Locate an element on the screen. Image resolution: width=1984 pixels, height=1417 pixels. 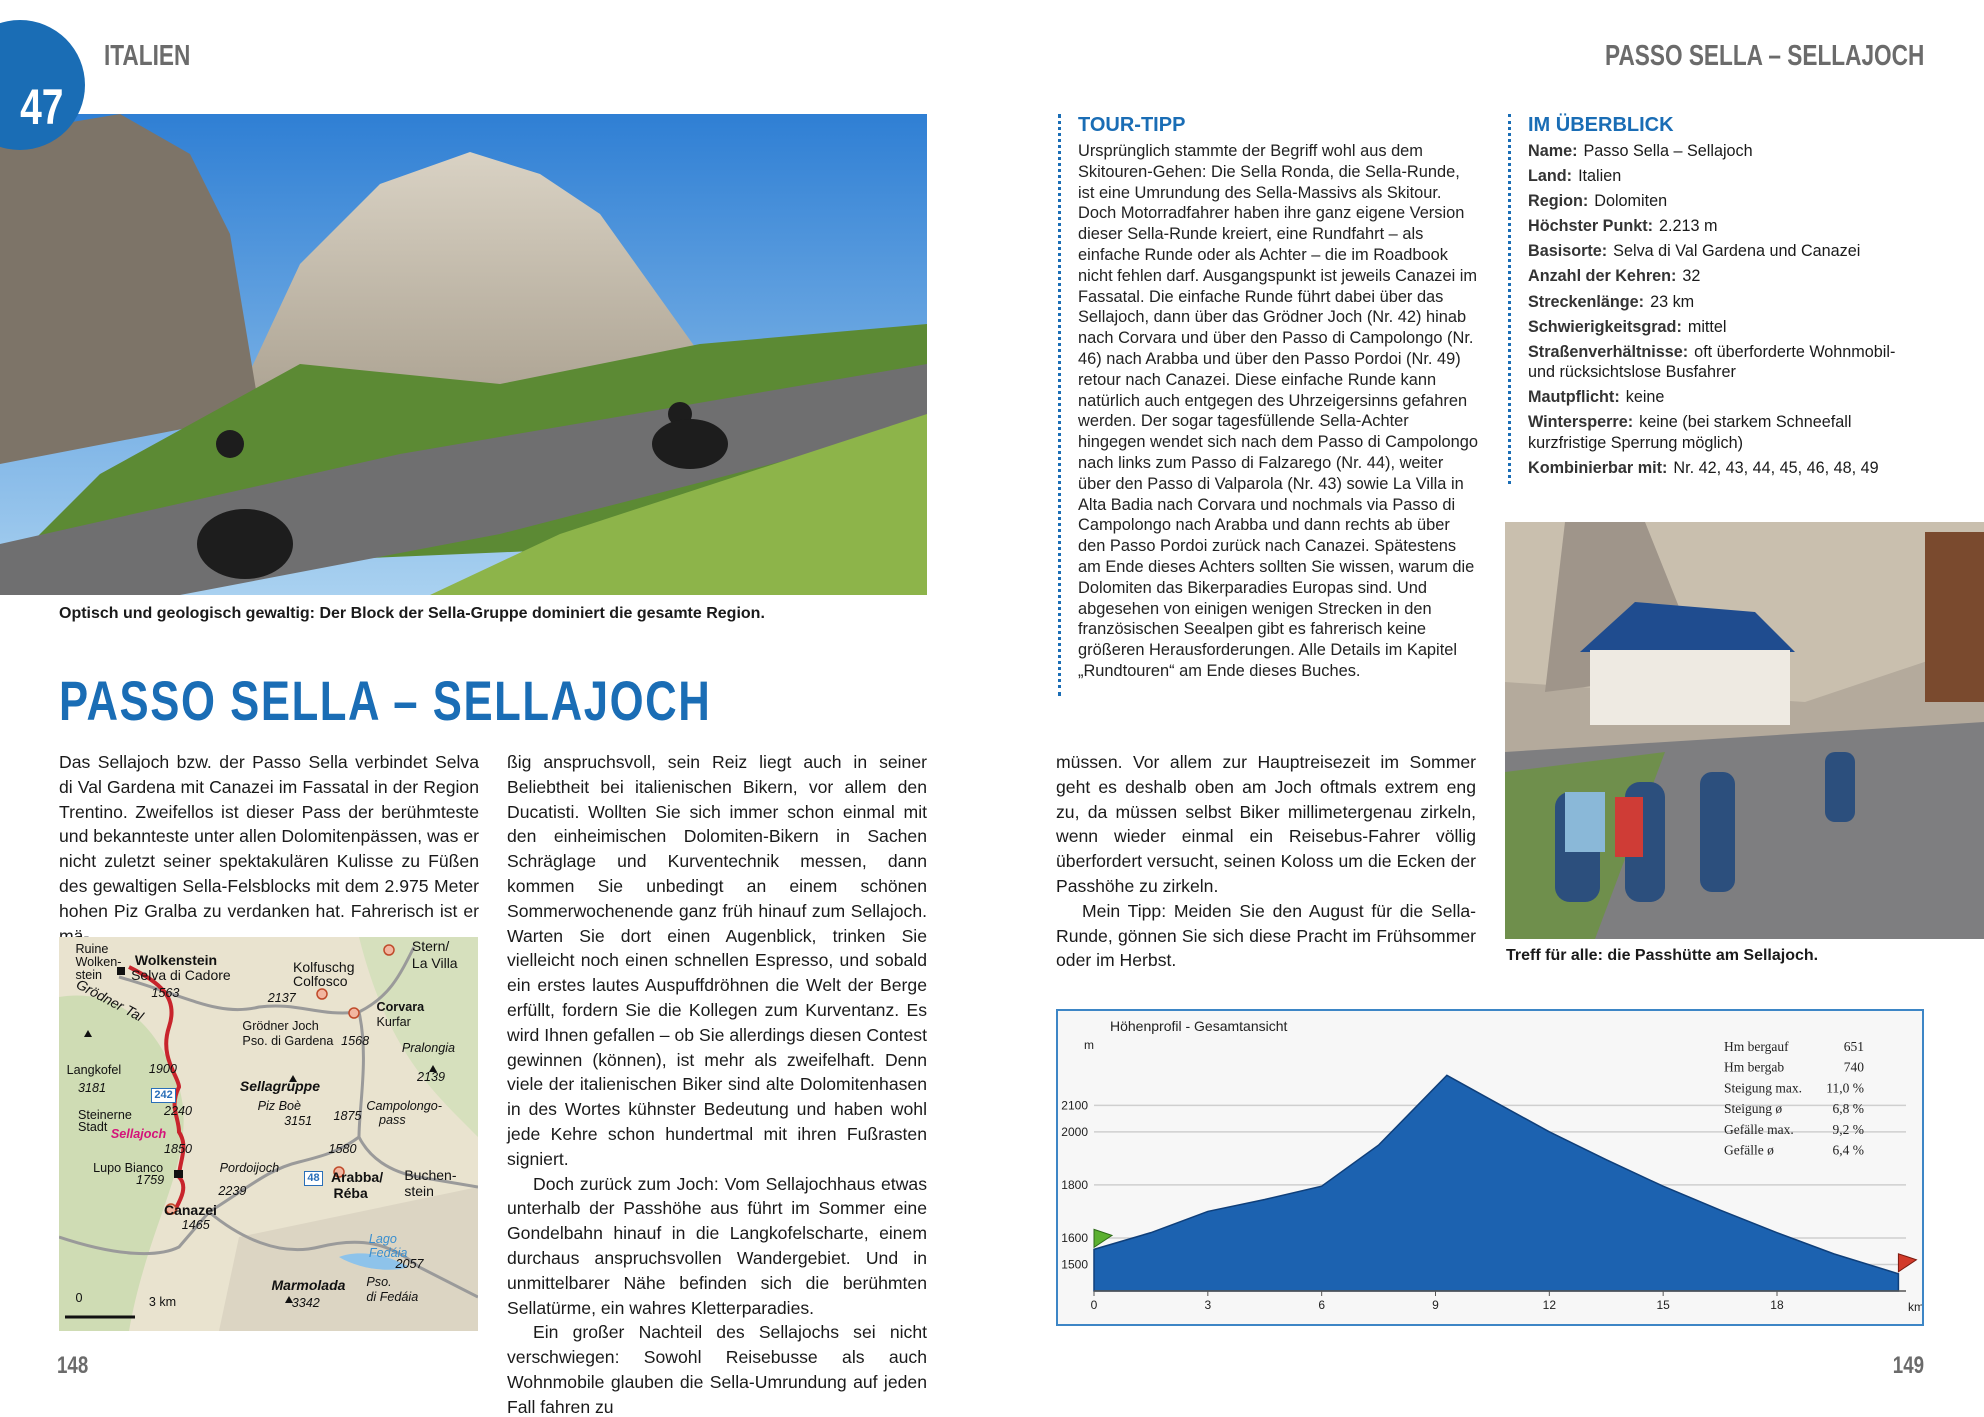
chapter-number-text: 47 is located at coordinates (42, 107).